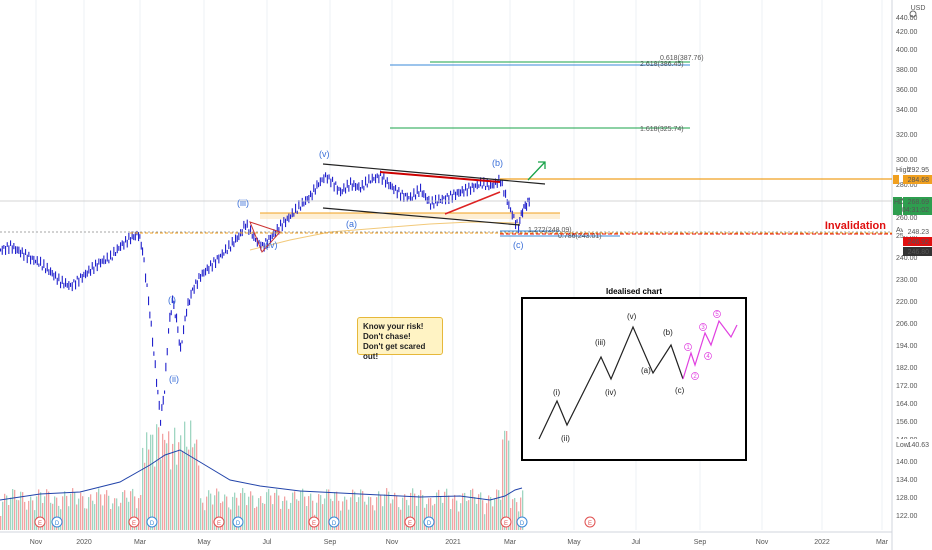 This screenshot has width=932, height=550. What do you see at coordinates (919, 180) in the screenshot?
I see `fib-tag: 284.68` at bounding box center [919, 180].